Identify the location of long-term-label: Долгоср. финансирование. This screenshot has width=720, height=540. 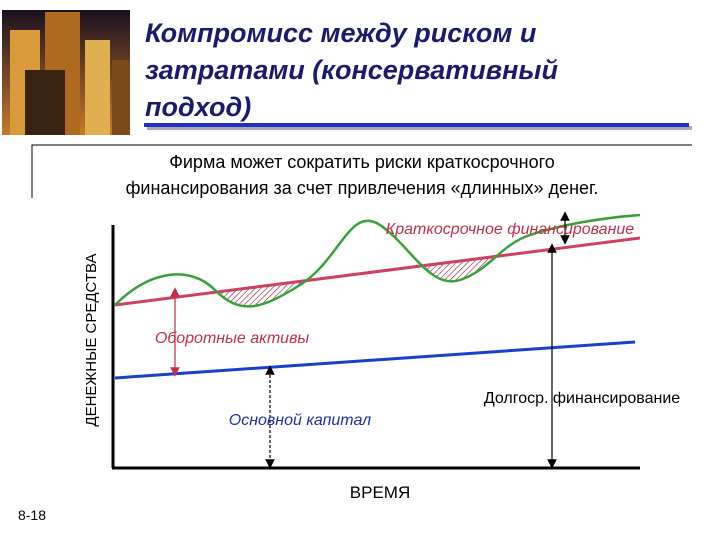
(582, 398).